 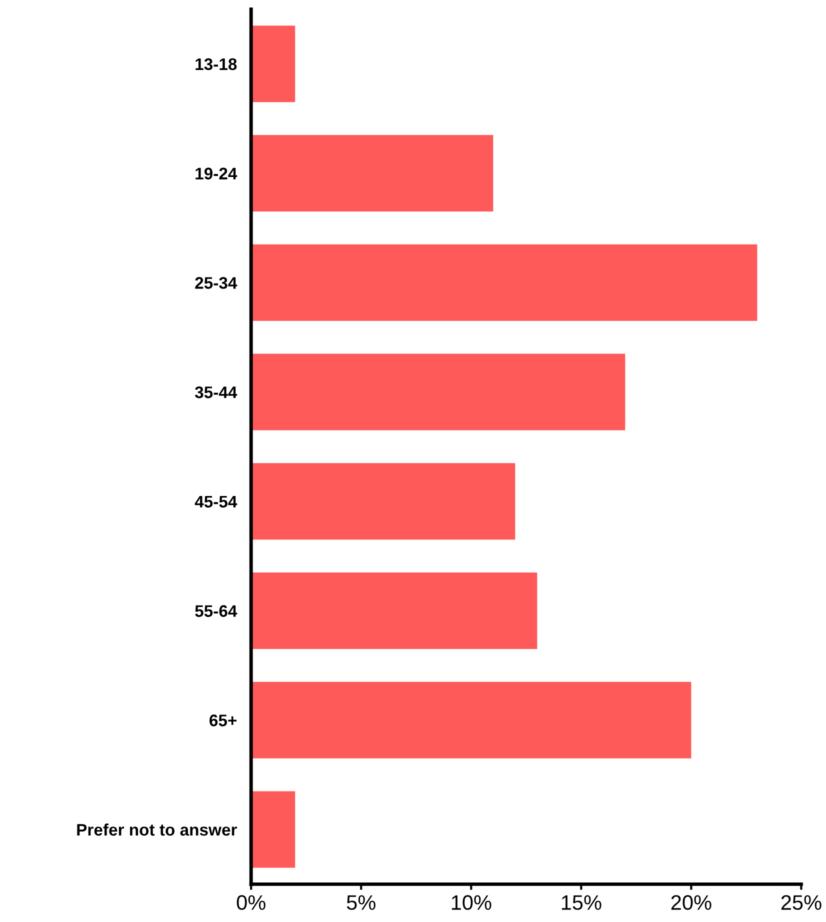 I want to click on y-tick-label: 35-44, so click(x=216, y=392).